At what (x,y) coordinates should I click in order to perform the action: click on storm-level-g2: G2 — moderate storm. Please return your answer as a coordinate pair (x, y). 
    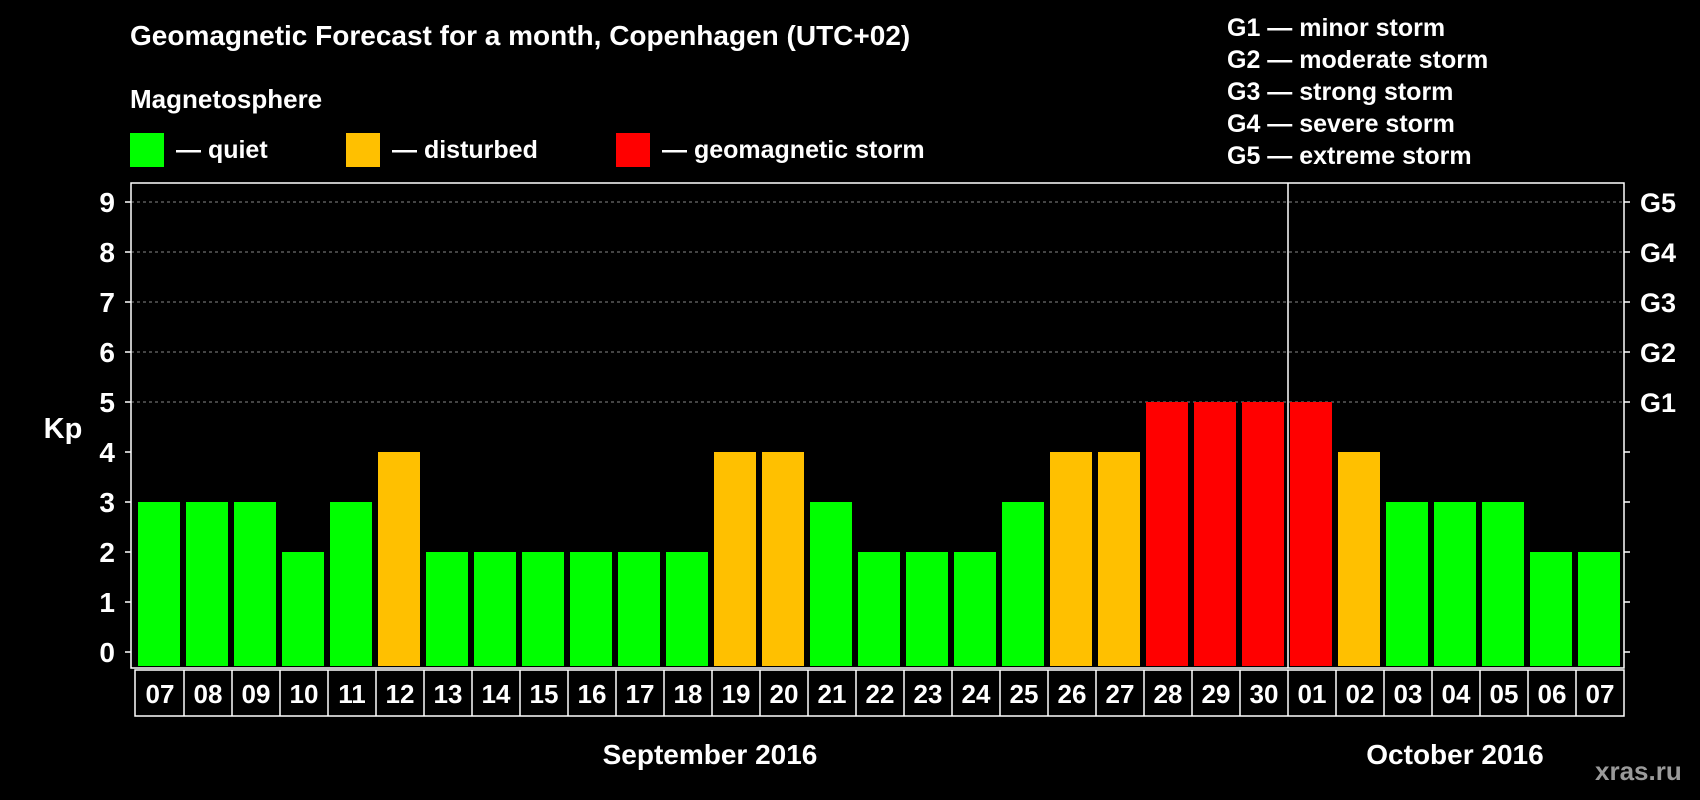
    Looking at the image, I should click on (1358, 60).